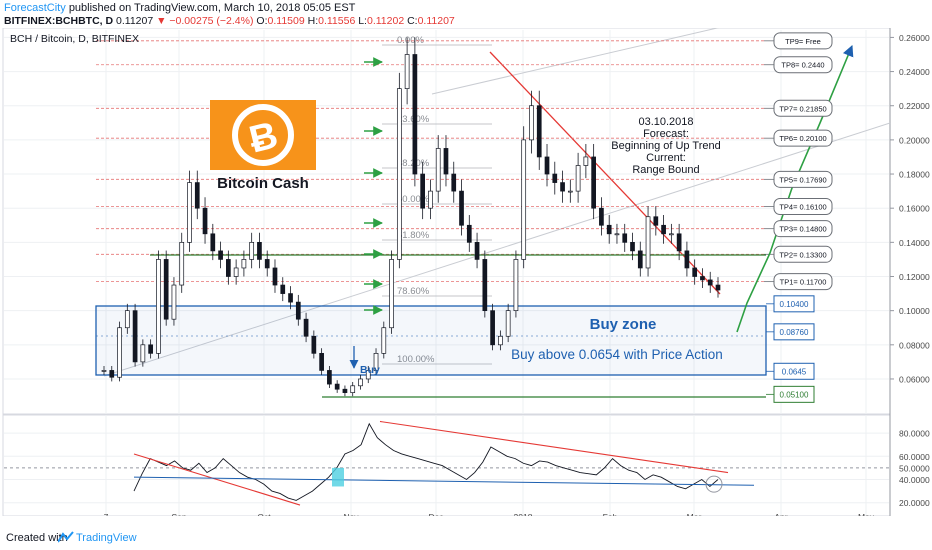  I want to click on author-link: ForecastCity, so click(35, 8).